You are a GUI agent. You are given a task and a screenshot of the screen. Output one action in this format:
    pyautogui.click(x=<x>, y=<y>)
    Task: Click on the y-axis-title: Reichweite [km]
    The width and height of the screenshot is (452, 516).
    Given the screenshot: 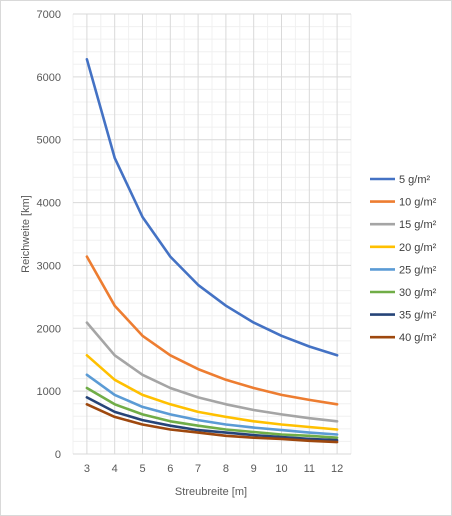 What is the action you would take?
    pyautogui.click(x=26, y=234)
    